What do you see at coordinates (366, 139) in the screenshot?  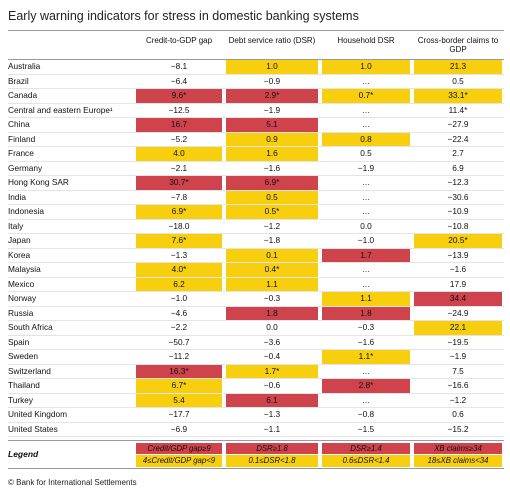 I see `cell: 0.8` at bounding box center [366, 139].